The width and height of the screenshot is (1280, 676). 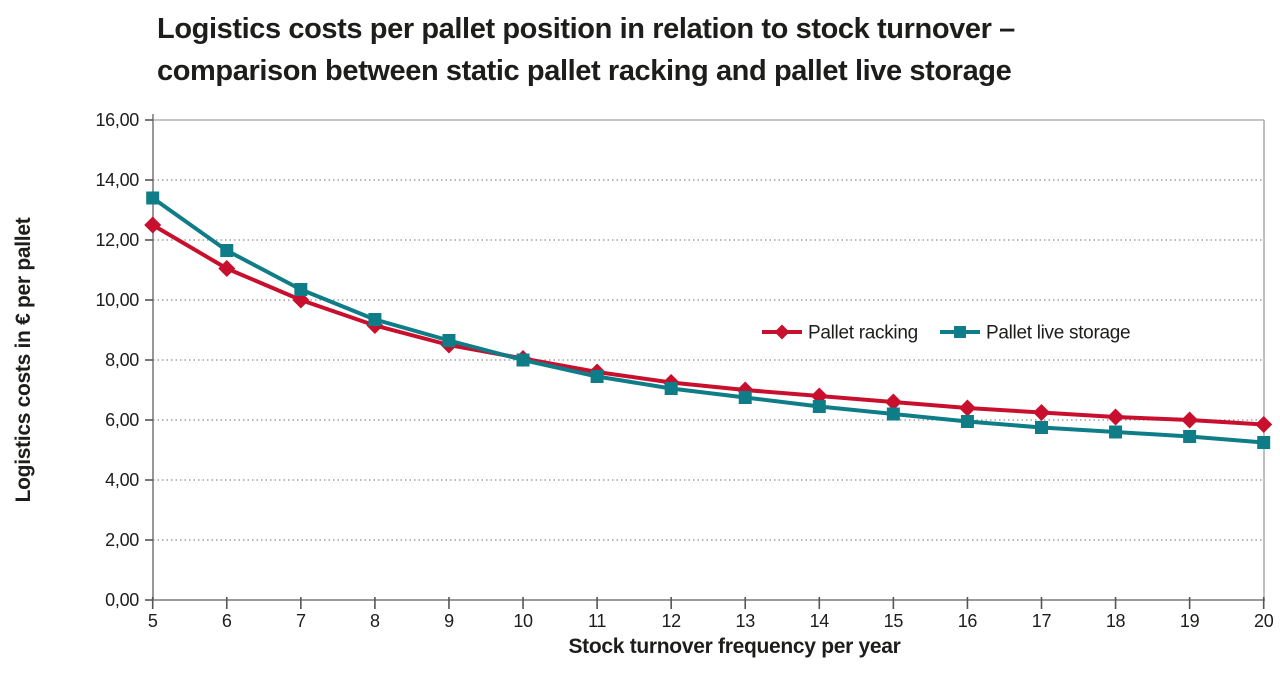 What do you see at coordinates (523, 621) in the screenshot?
I see `x-tick-label: 10` at bounding box center [523, 621].